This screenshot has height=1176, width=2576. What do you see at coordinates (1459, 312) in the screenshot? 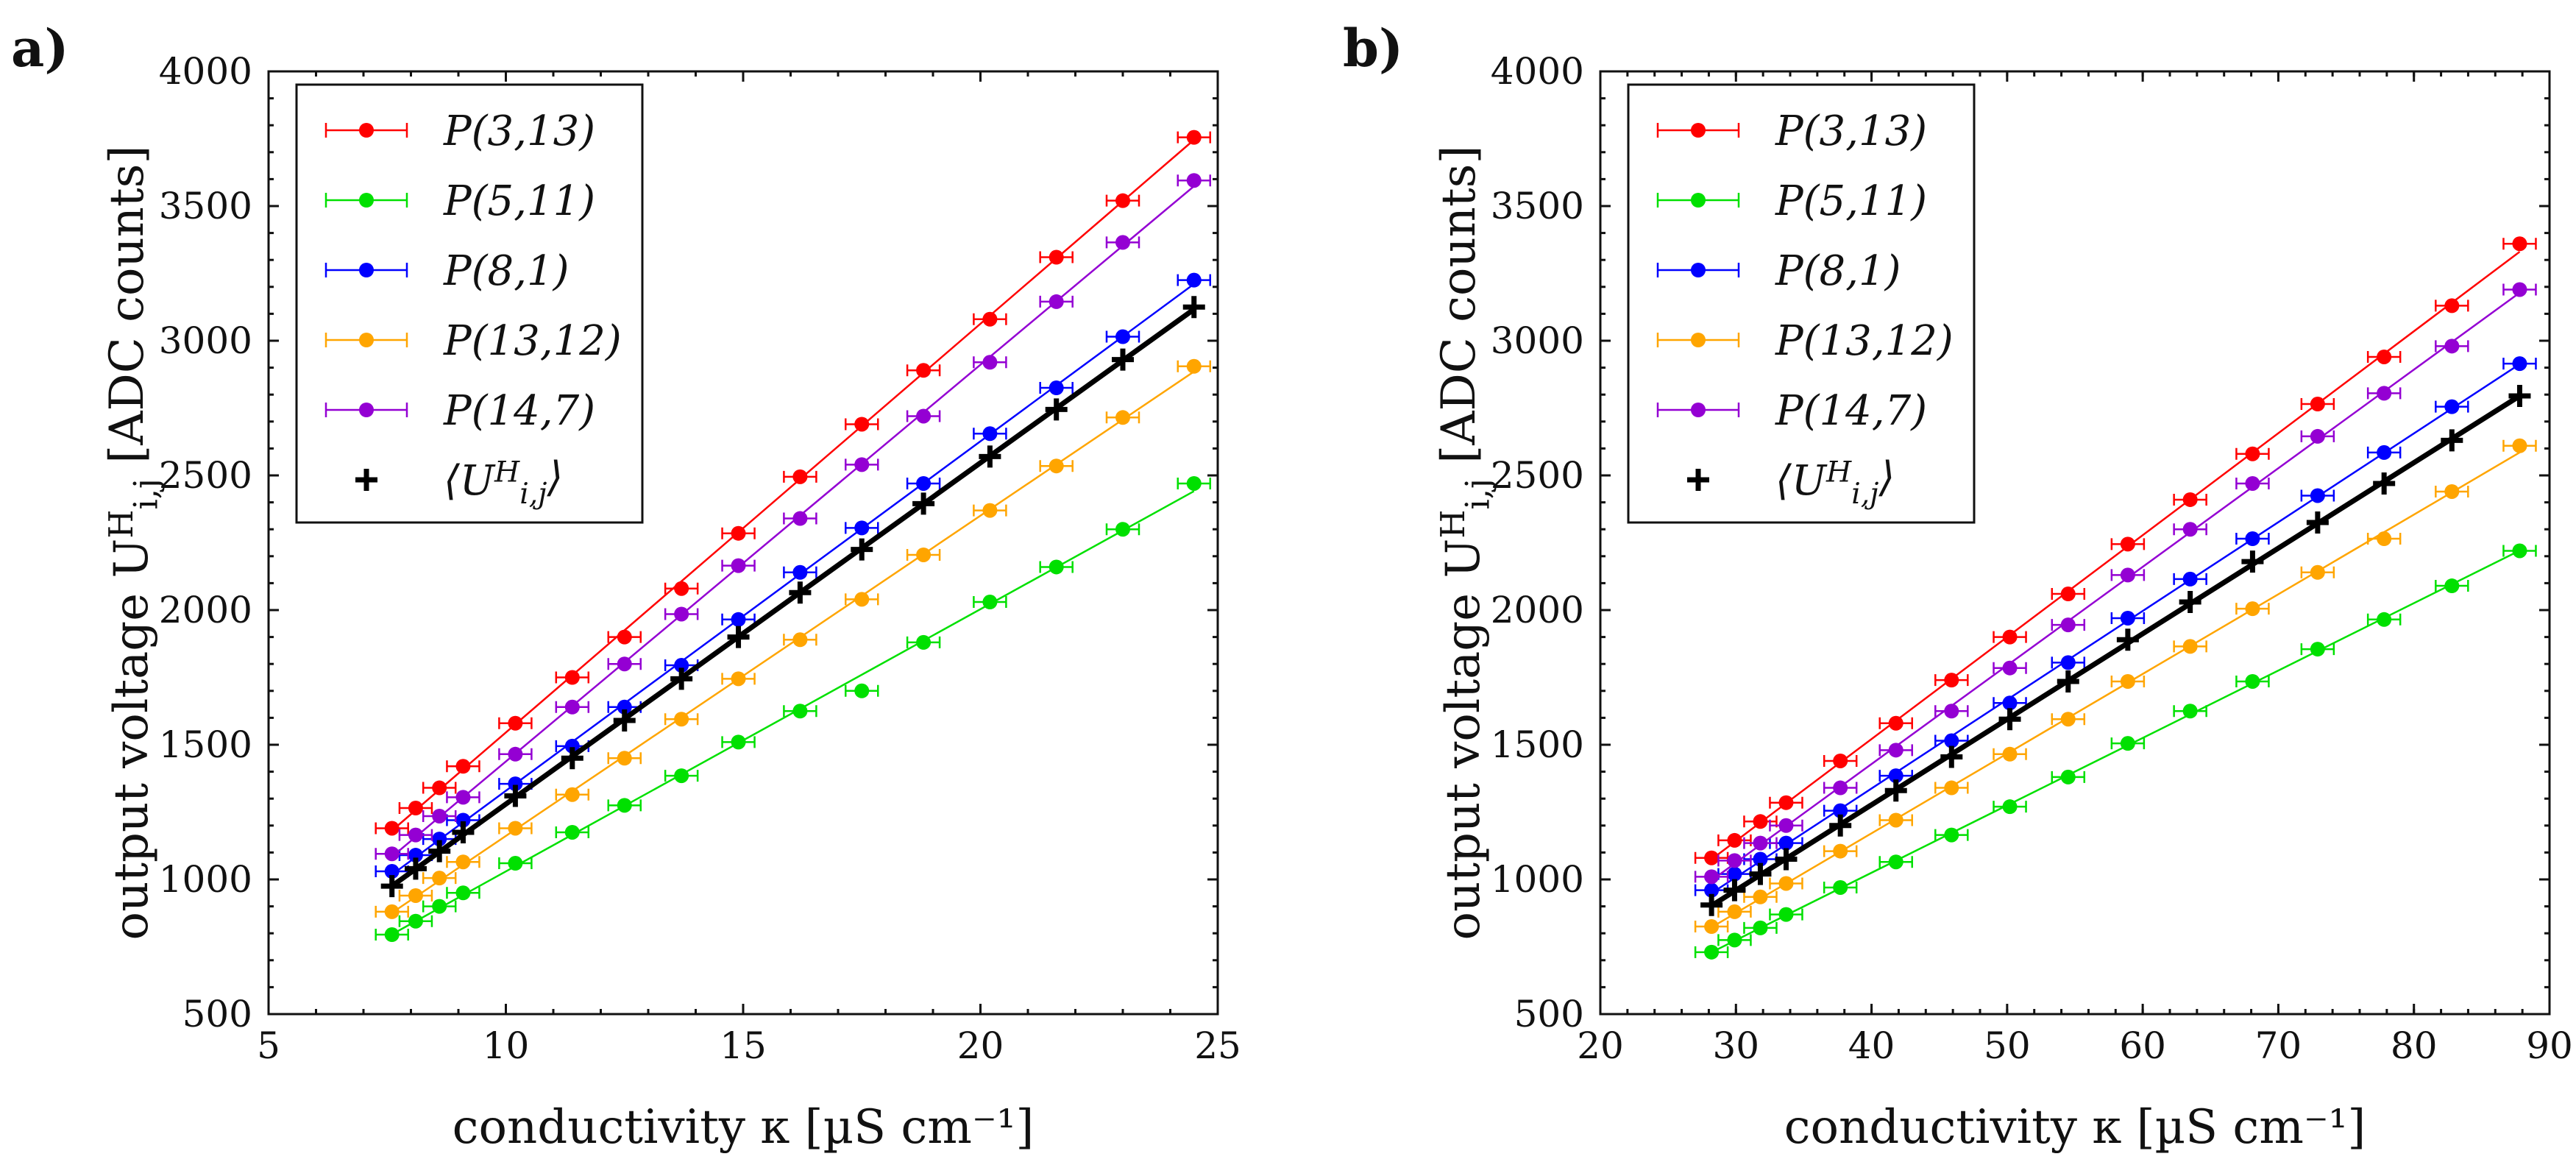
I see `text-span: [ADC counts]` at bounding box center [1459, 312].